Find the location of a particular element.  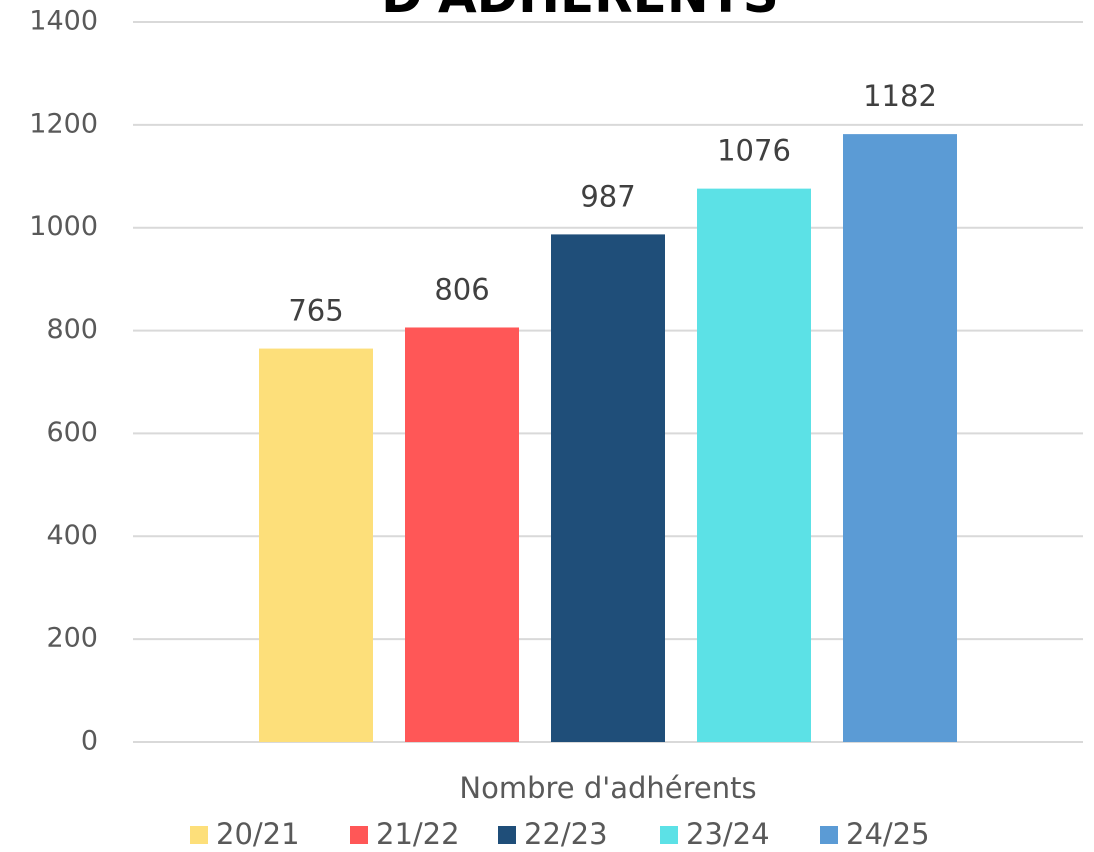

data-label: 1076 is located at coordinates (754, 151).